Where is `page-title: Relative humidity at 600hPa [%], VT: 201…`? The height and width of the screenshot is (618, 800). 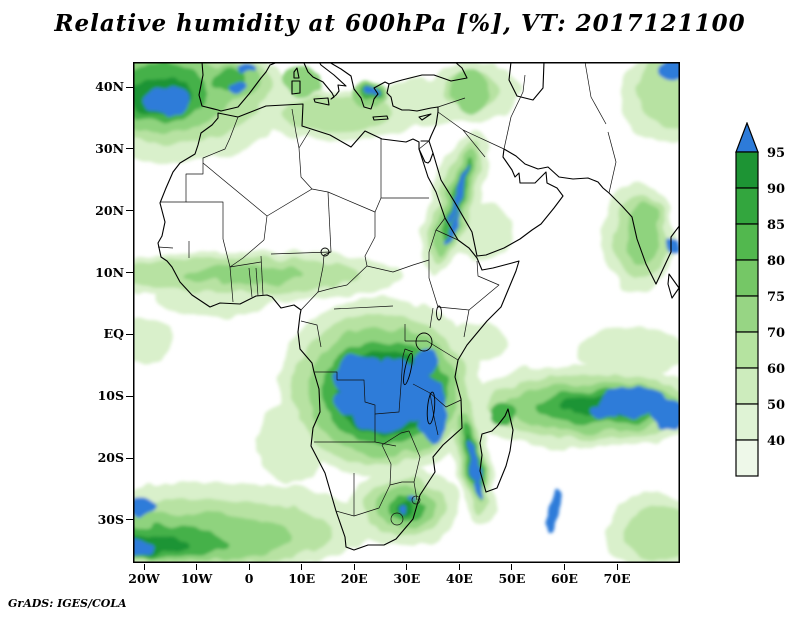
page-title: Relative humidity at 600hPa [%], VT: 201… is located at coordinates (400, 23).